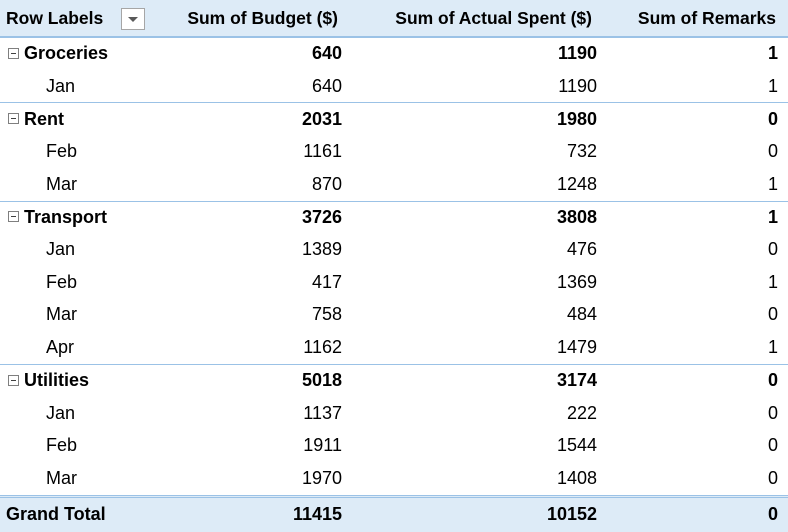  What do you see at coordinates (55, 17) in the screenshot?
I see `header-cell: Row Labels` at bounding box center [55, 17].